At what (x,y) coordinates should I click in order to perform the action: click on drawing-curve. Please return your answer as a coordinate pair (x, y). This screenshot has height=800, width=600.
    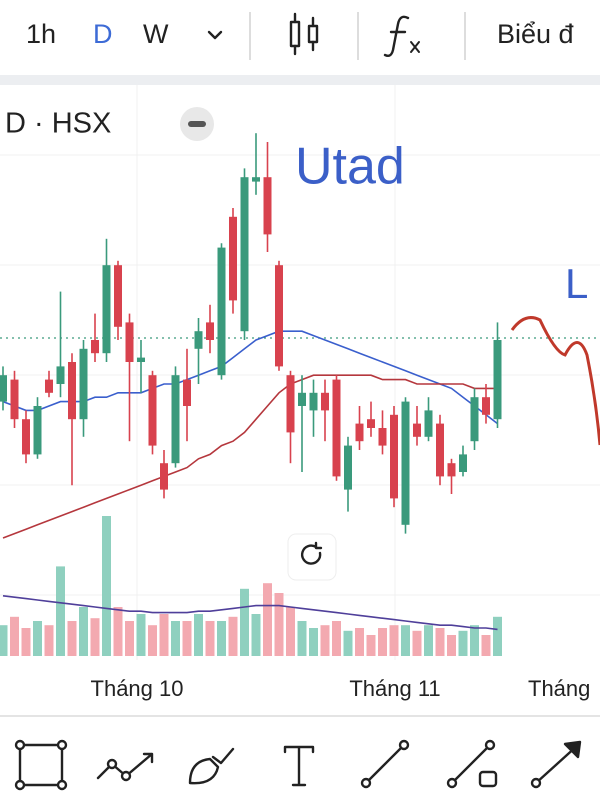
    Looking at the image, I should click on (555, 381).